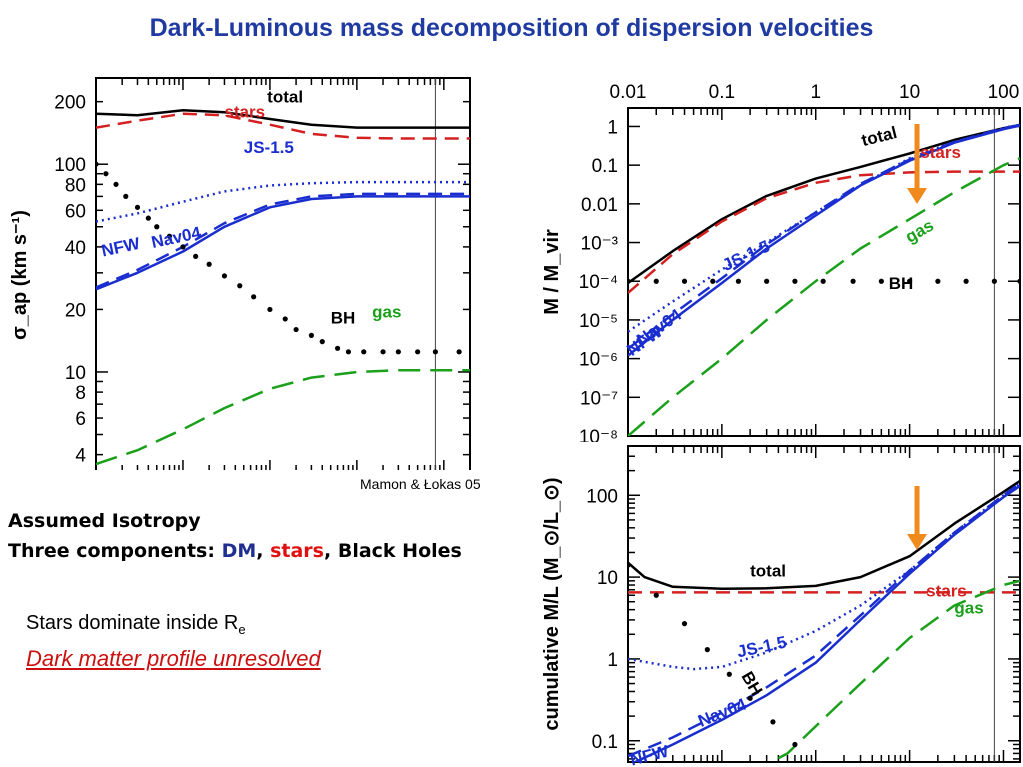 This screenshot has height=767, width=1023. What do you see at coordinates (75, 373) in the screenshot?
I see `y-tick-label: 10` at bounding box center [75, 373].